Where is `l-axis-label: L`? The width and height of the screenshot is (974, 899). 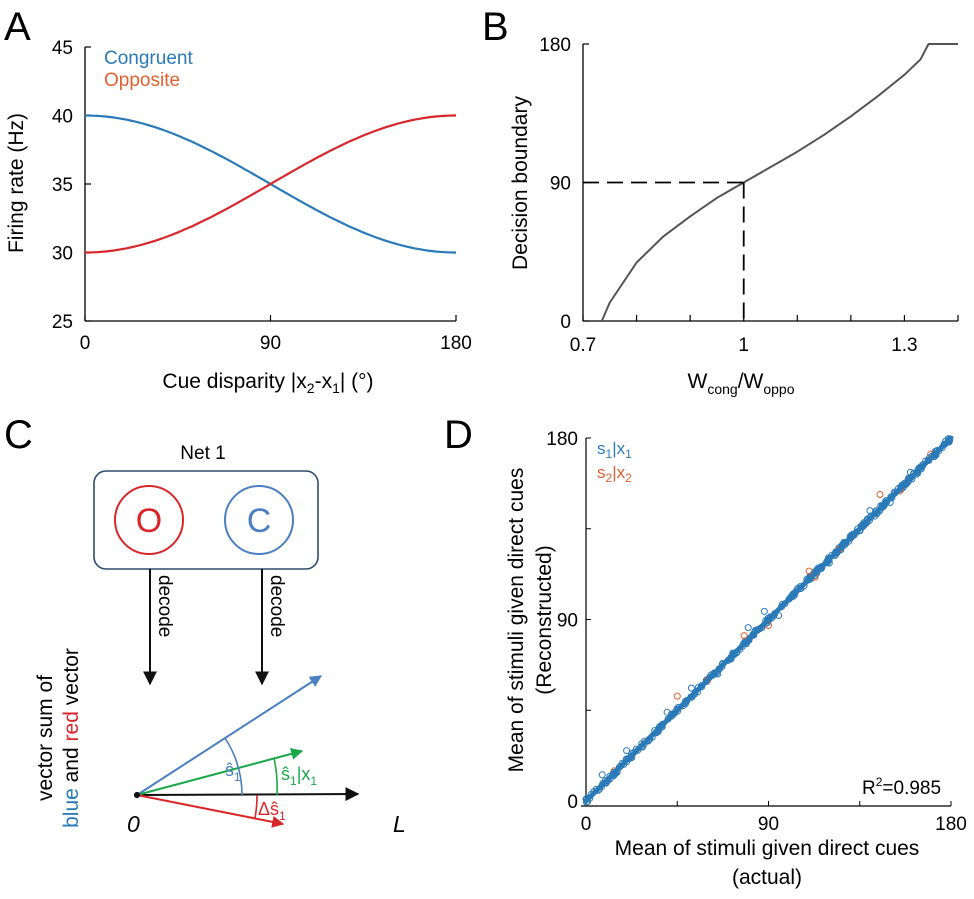
l-axis-label: L is located at coordinates (399, 824).